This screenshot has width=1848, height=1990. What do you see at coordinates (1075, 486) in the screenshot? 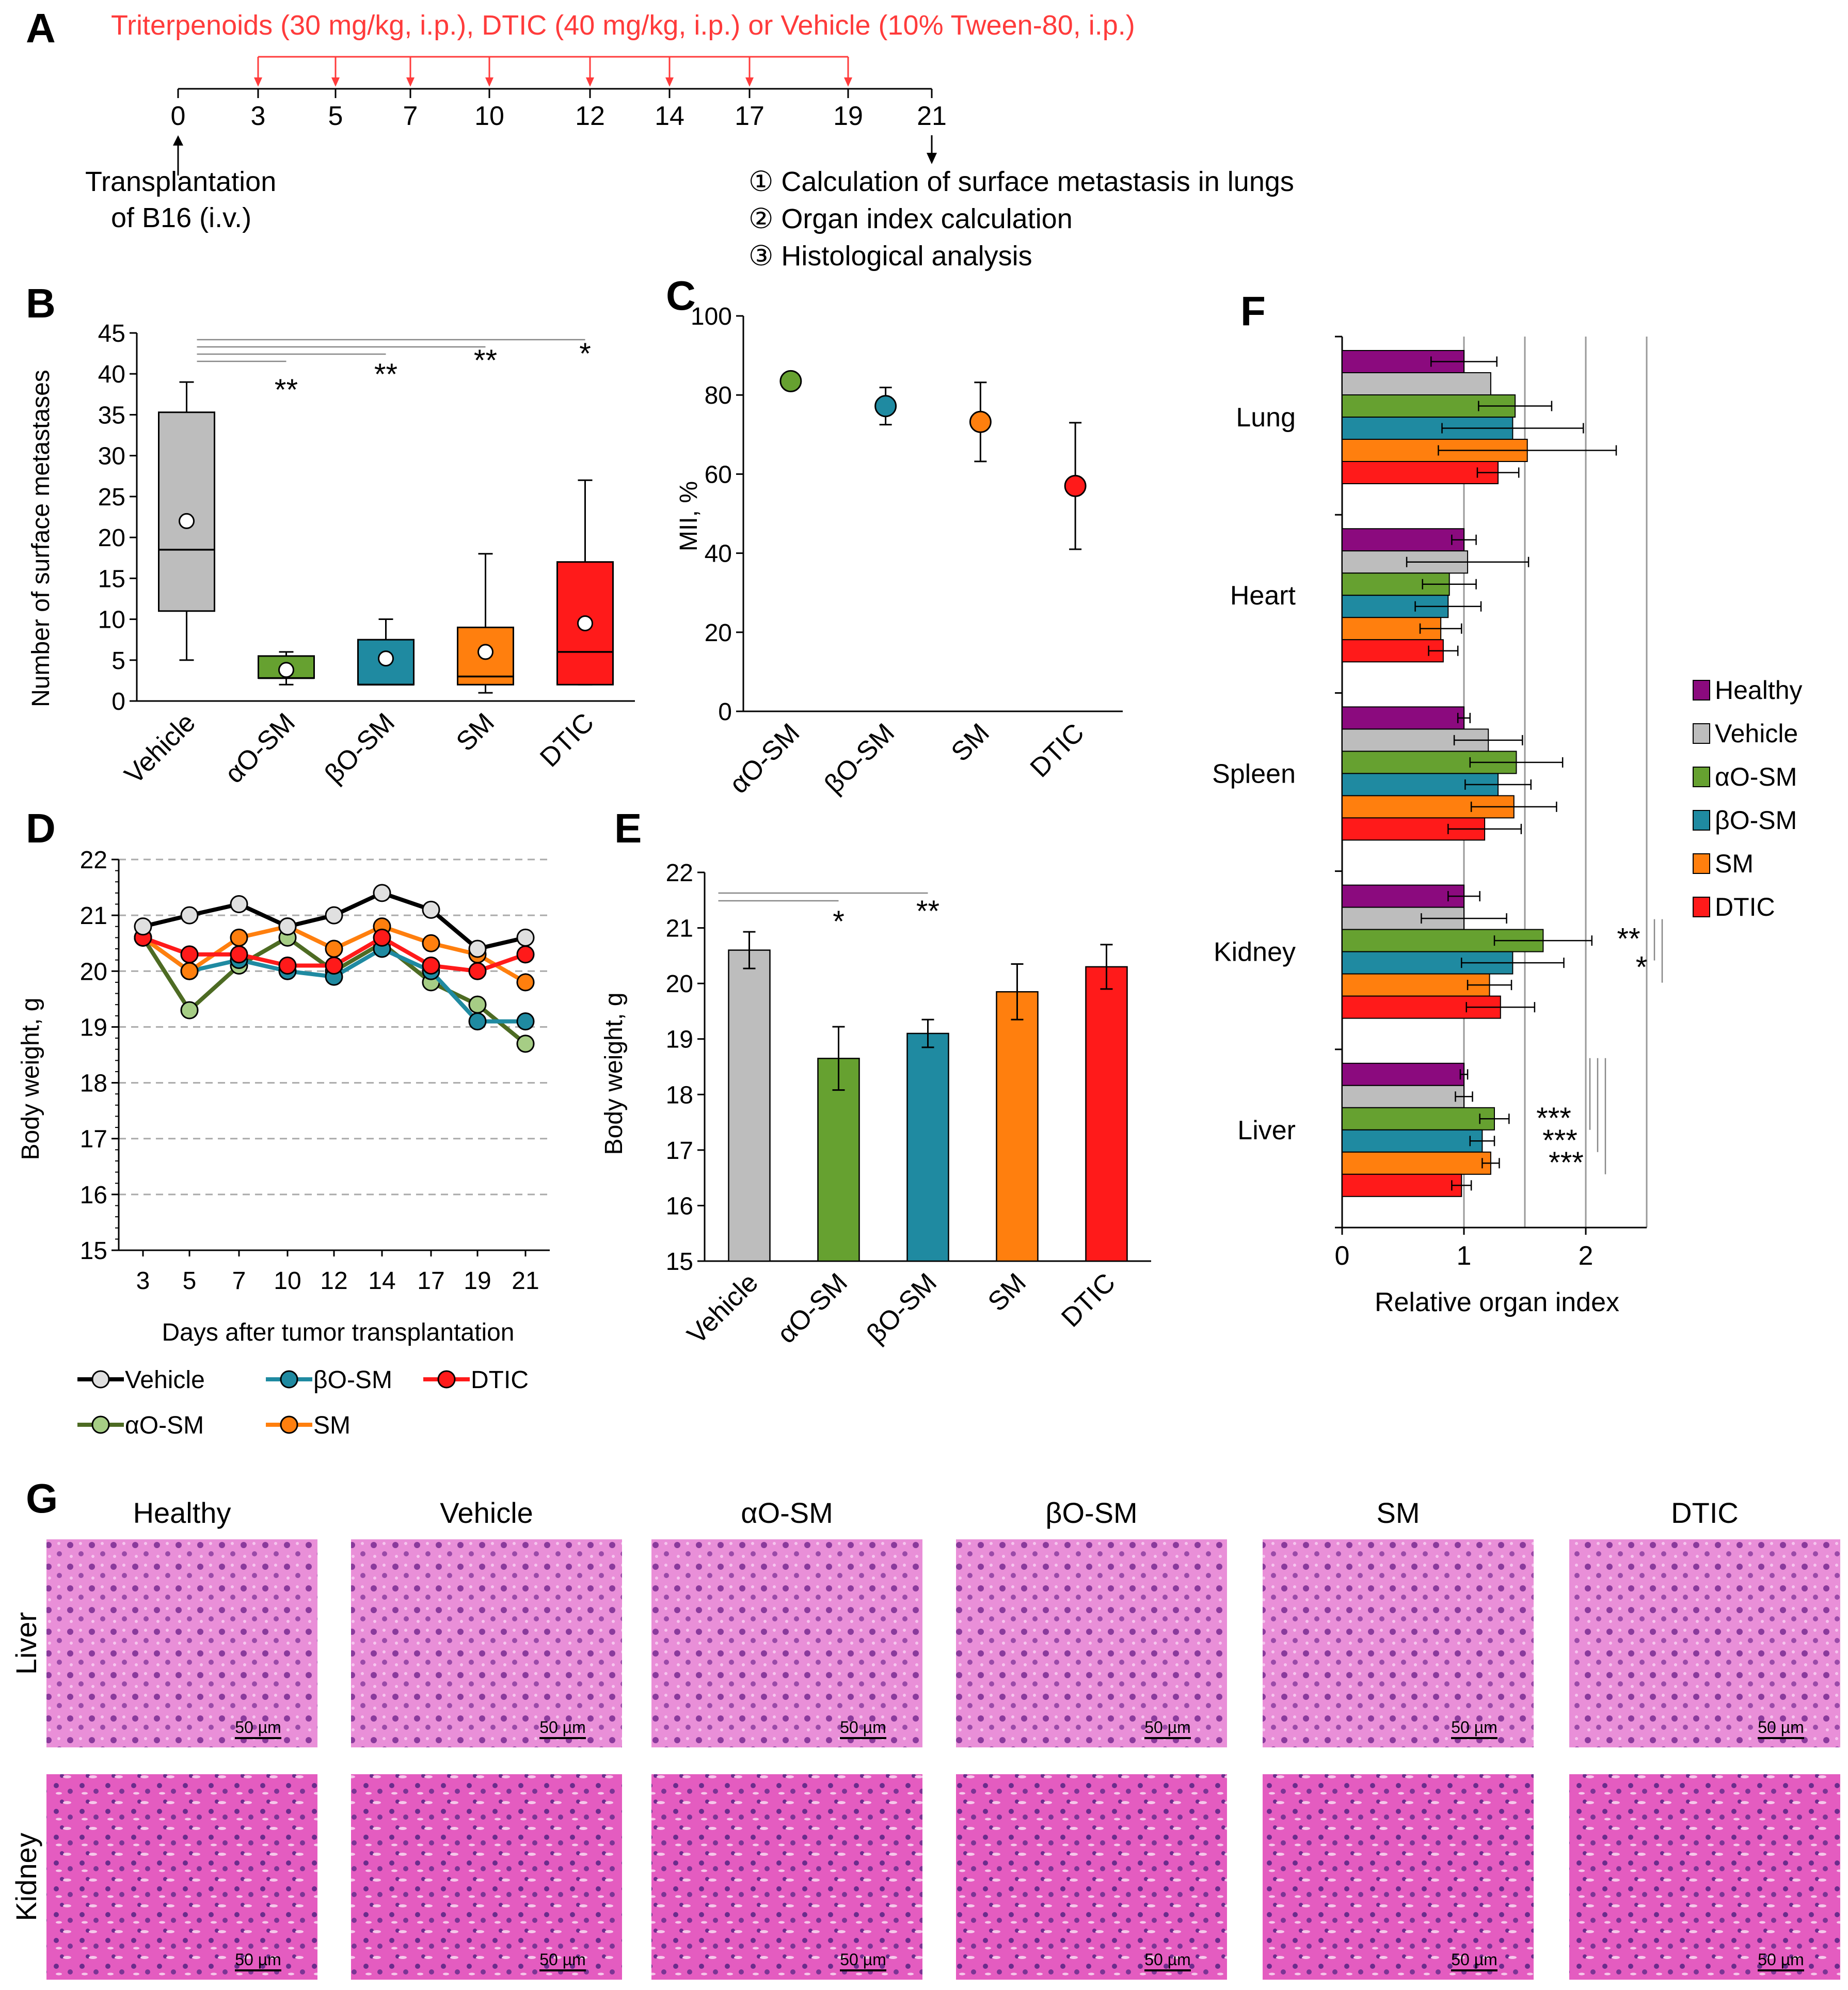
I see `c-point-dtic` at bounding box center [1075, 486].